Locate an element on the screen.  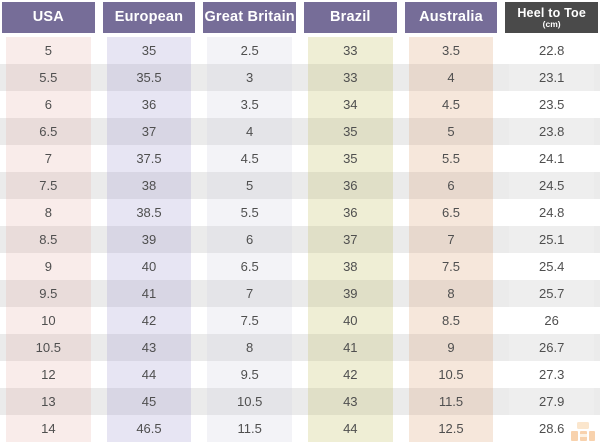
column-header-label: Heel to Toe is located at coordinates (551, 12).